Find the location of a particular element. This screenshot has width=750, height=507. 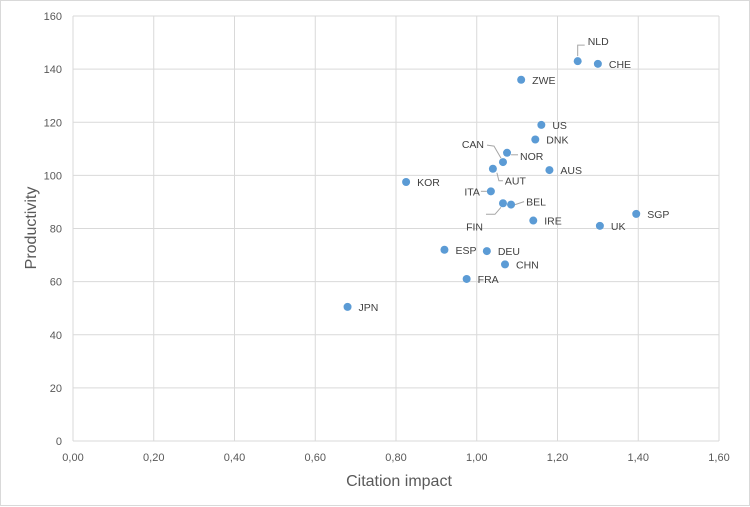

y-tick-label: 20 is located at coordinates (56, 389).